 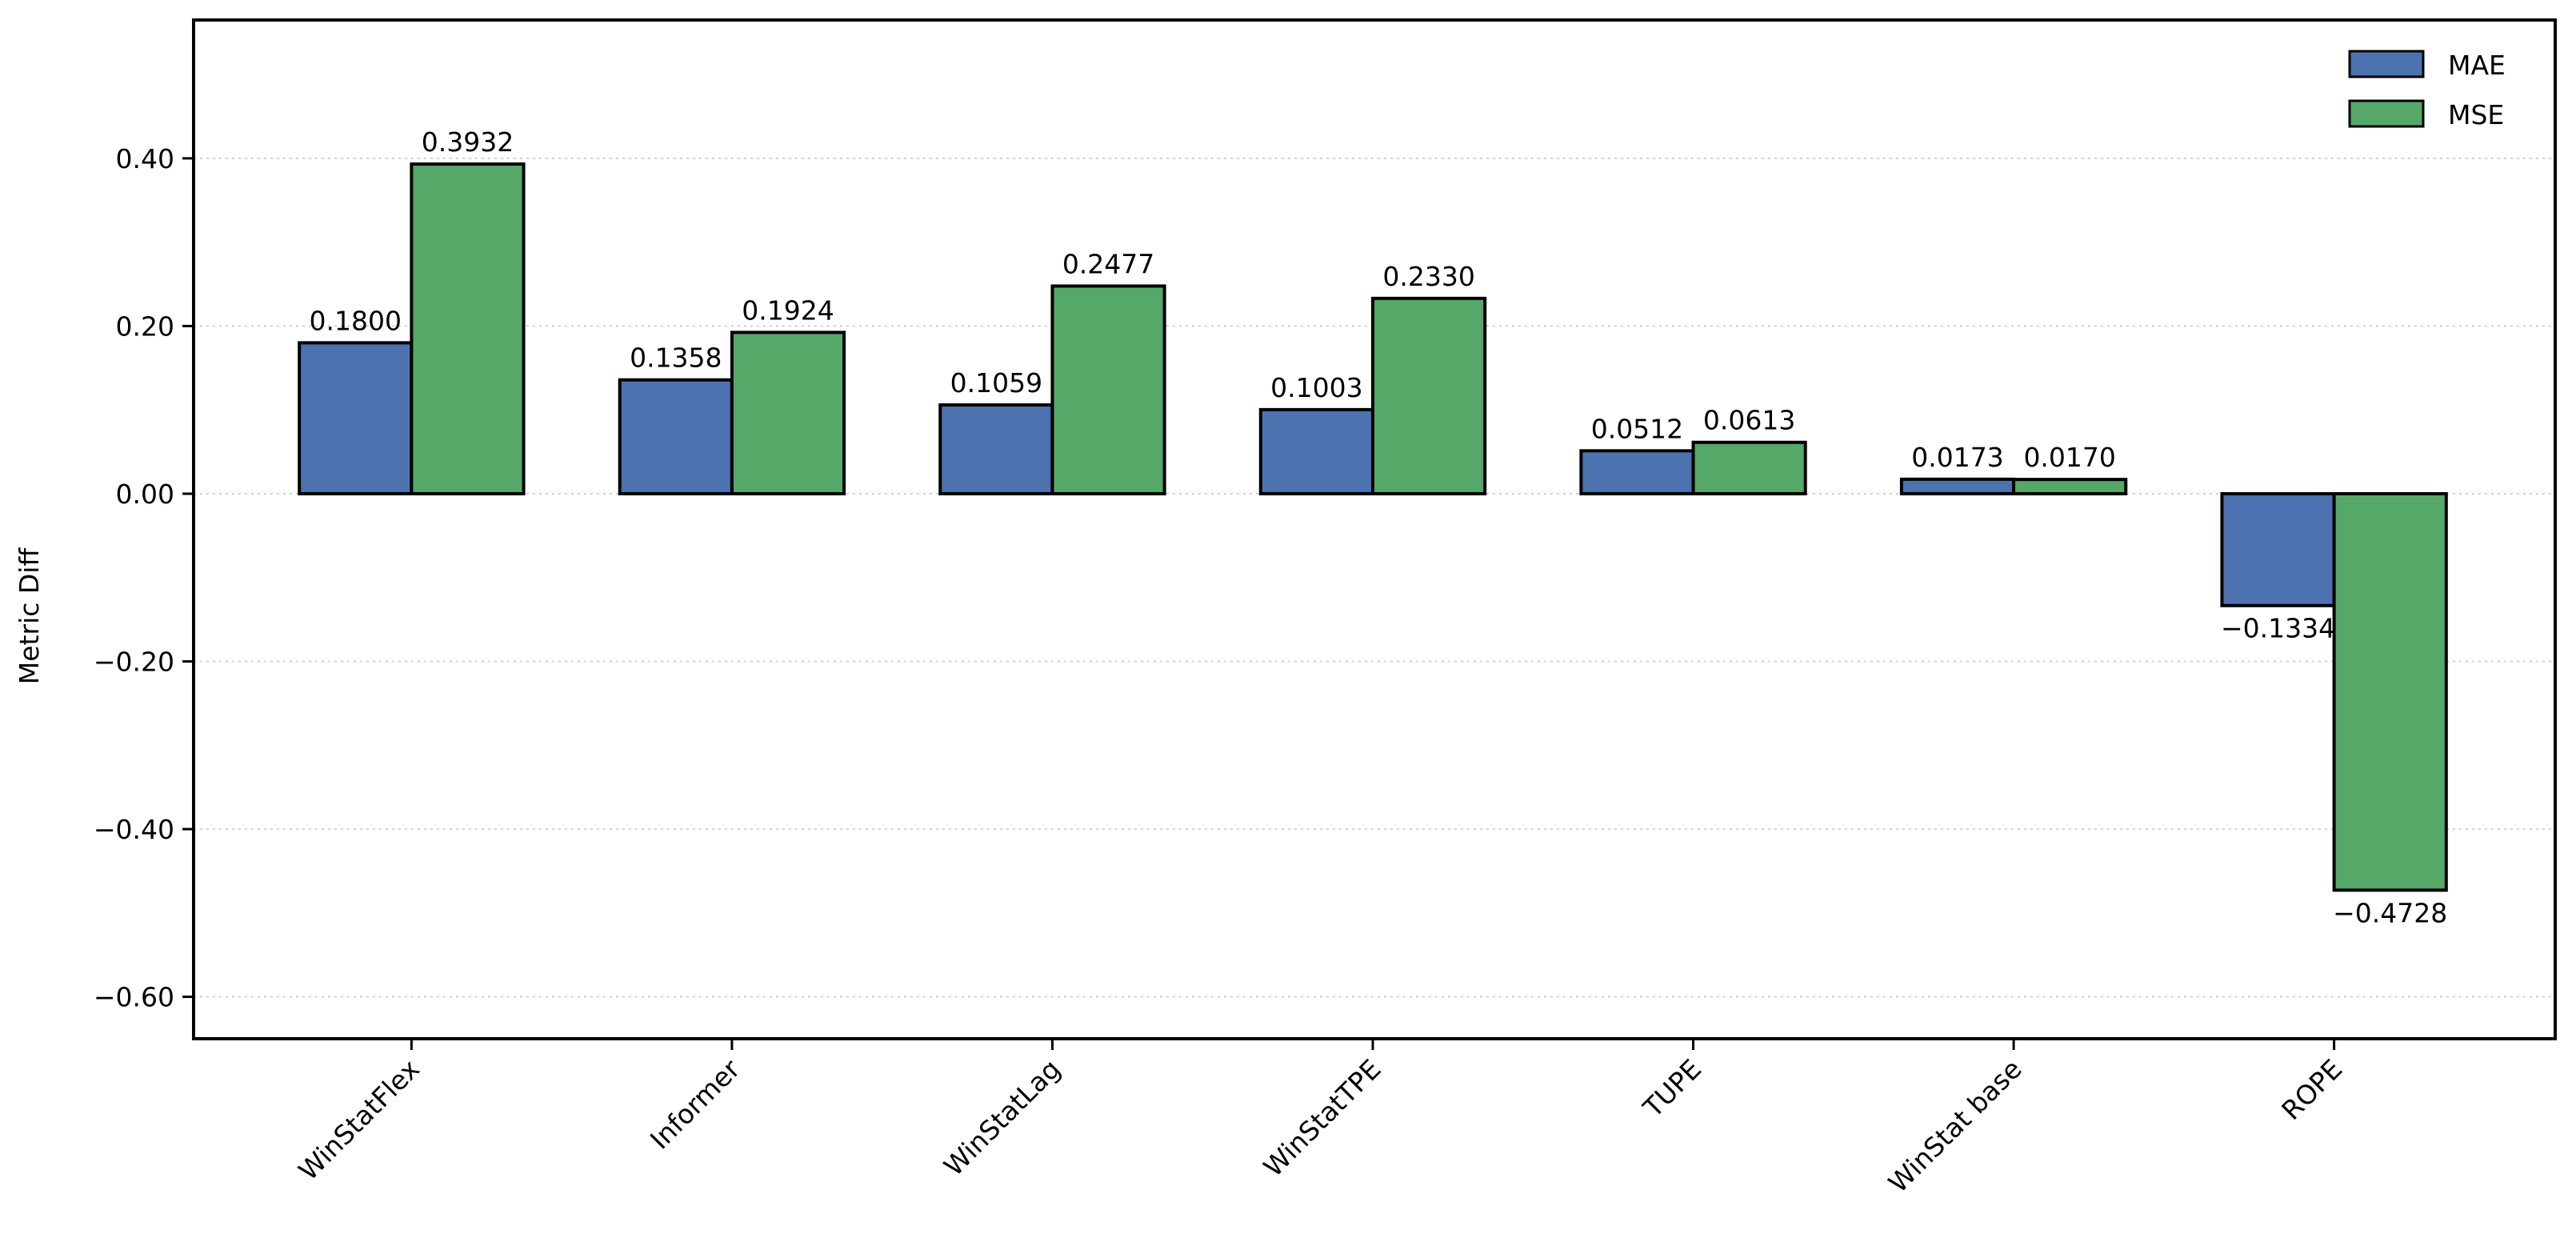 I want to click on data-label: 0.0170, so click(x=2069, y=458).